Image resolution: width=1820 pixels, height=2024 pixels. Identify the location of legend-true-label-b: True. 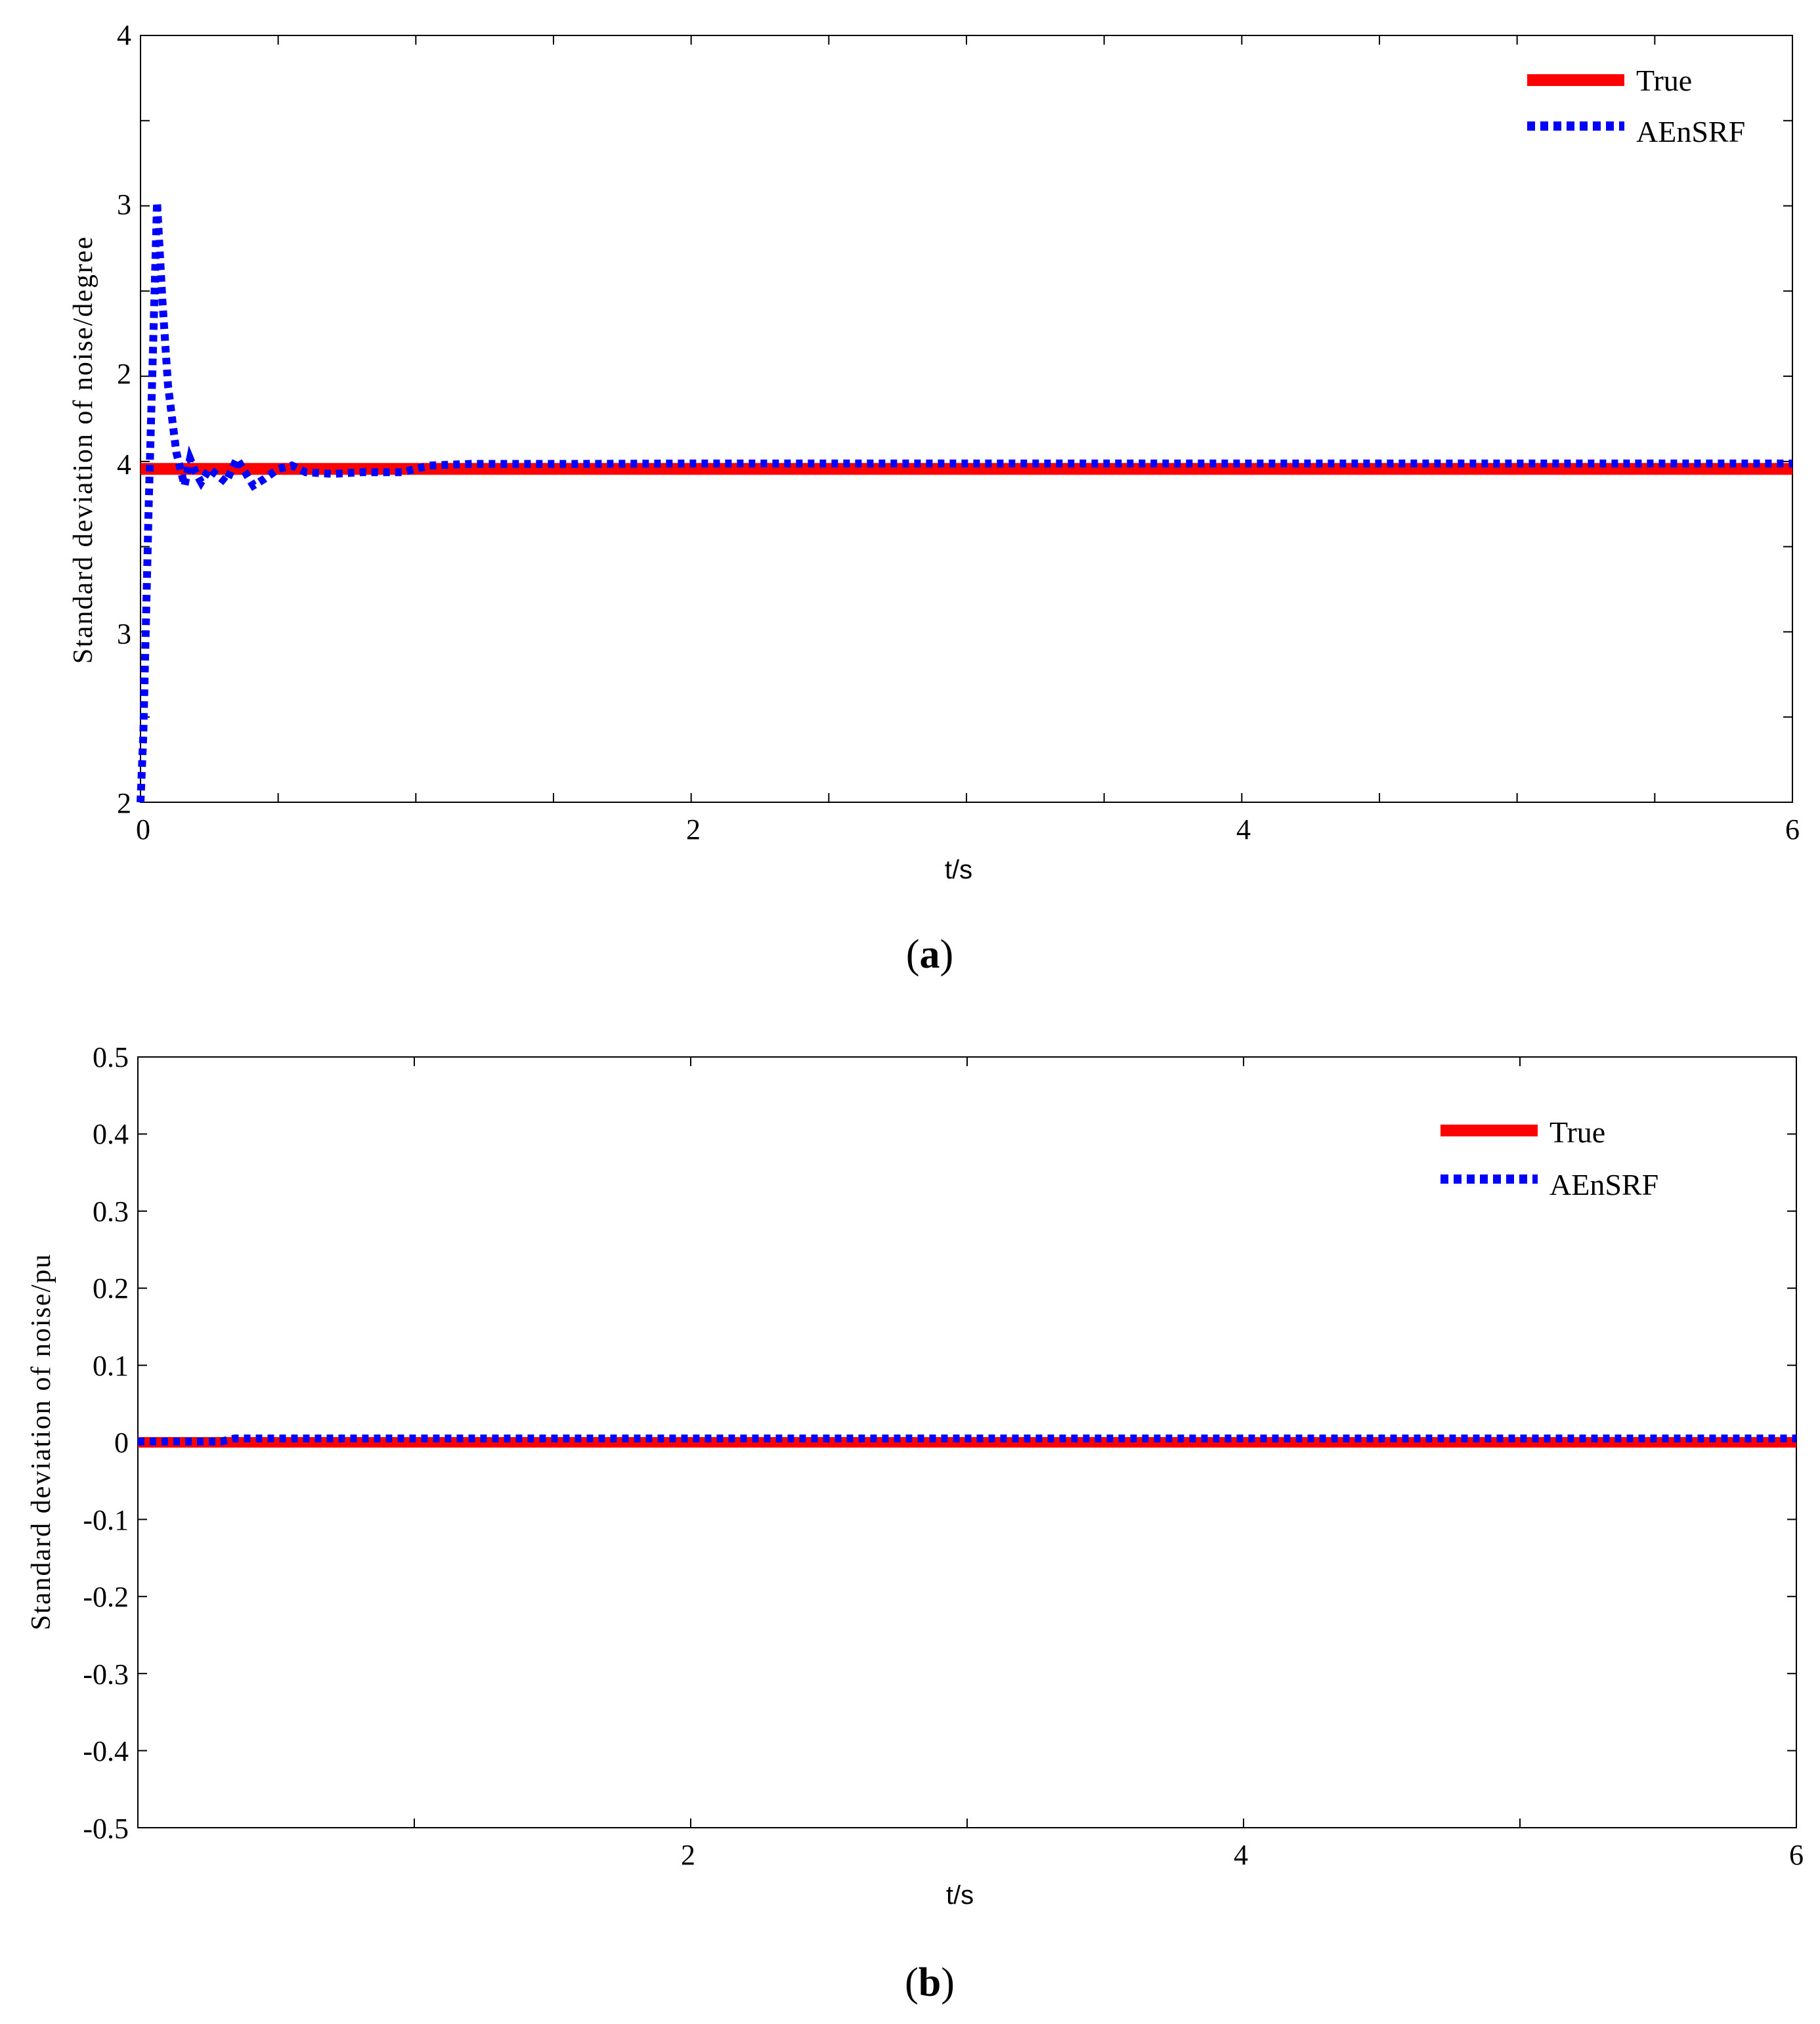
(1577, 1132).